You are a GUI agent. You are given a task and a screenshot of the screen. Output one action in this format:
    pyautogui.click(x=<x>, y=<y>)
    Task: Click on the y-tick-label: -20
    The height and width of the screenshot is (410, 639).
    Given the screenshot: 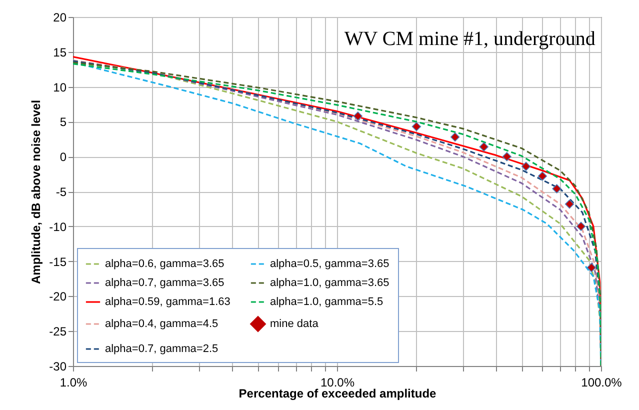 What is the action you would take?
    pyautogui.click(x=58, y=297)
    